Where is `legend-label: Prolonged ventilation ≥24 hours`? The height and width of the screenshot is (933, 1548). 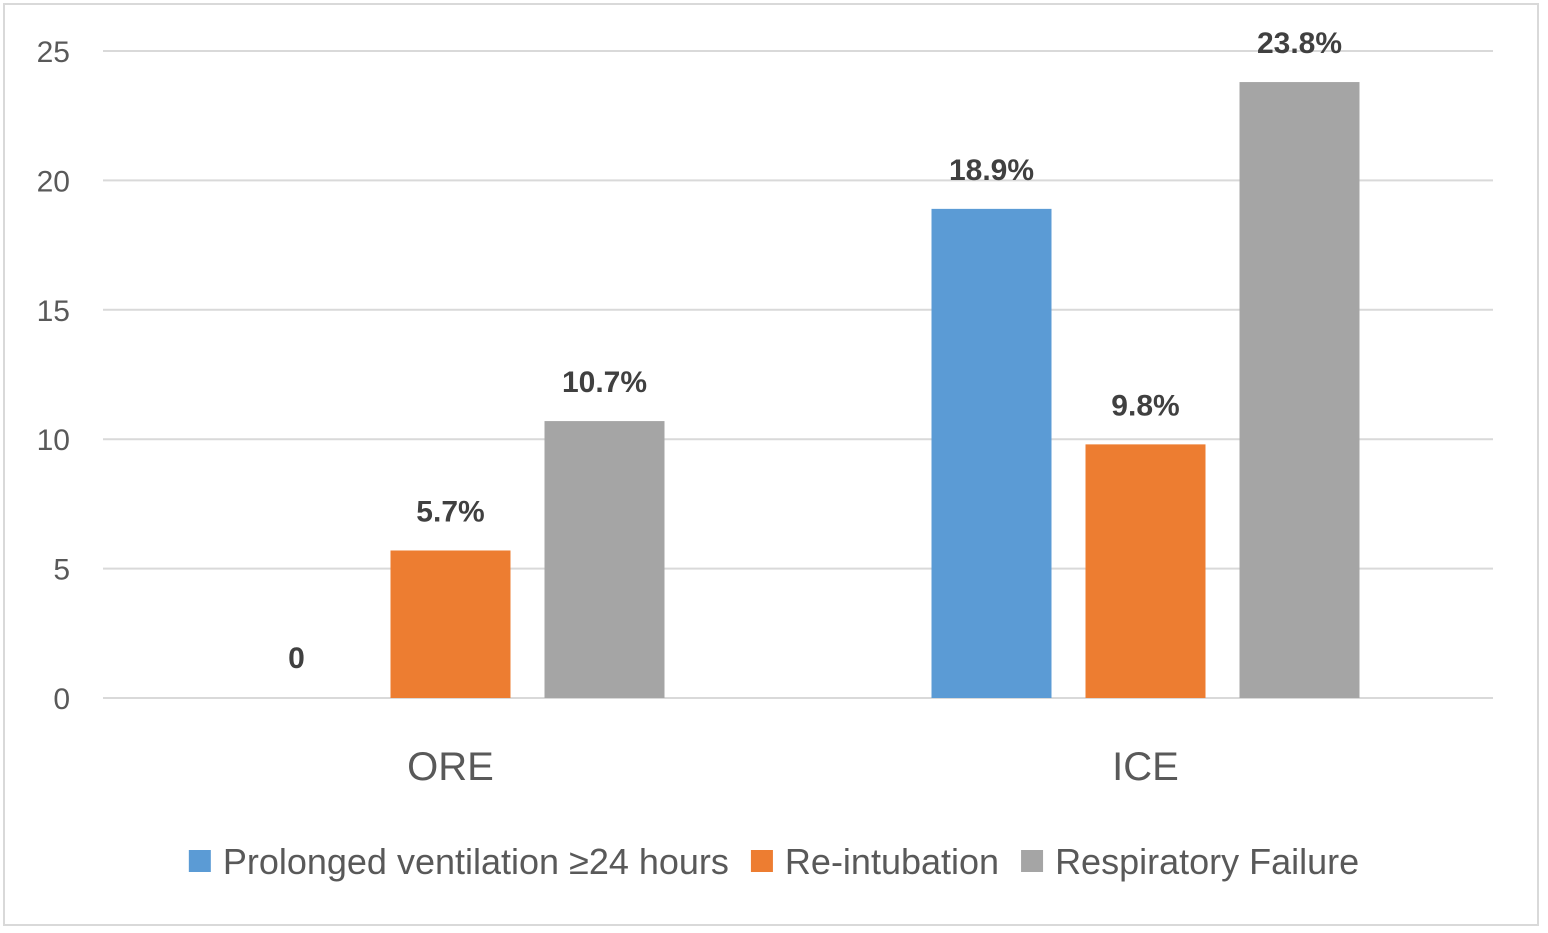 legend-label: Prolonged ventilation ≥24 hours is located at coordinates (476, 861).